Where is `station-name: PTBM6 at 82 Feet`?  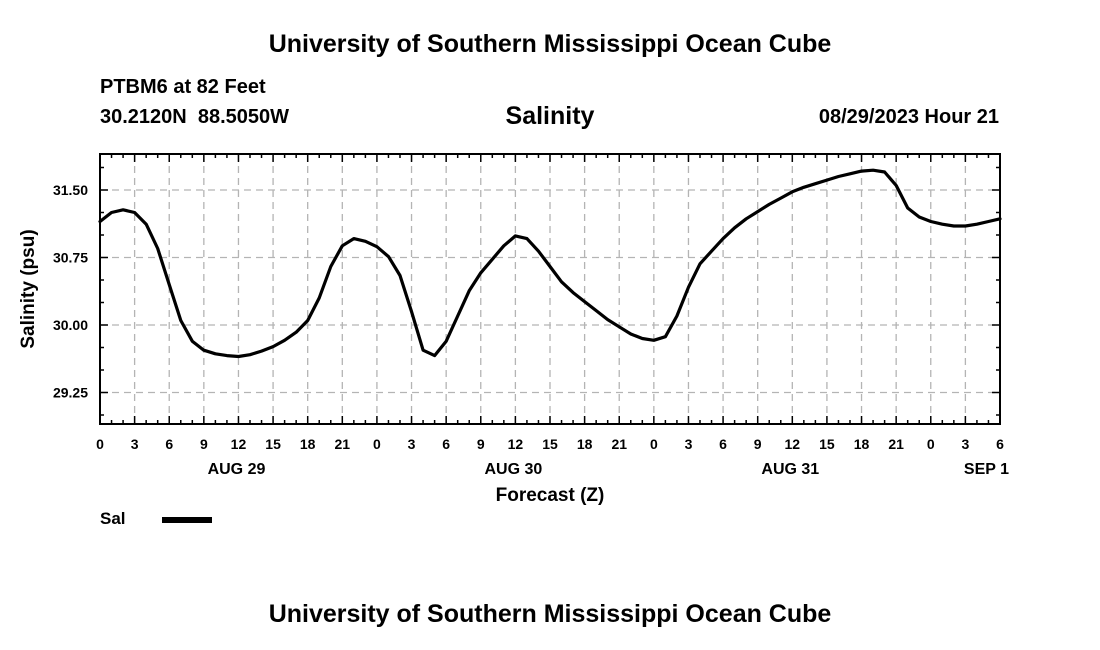 station-name: PTBM6 at 82 Feet is located at coordinates (183, 87).